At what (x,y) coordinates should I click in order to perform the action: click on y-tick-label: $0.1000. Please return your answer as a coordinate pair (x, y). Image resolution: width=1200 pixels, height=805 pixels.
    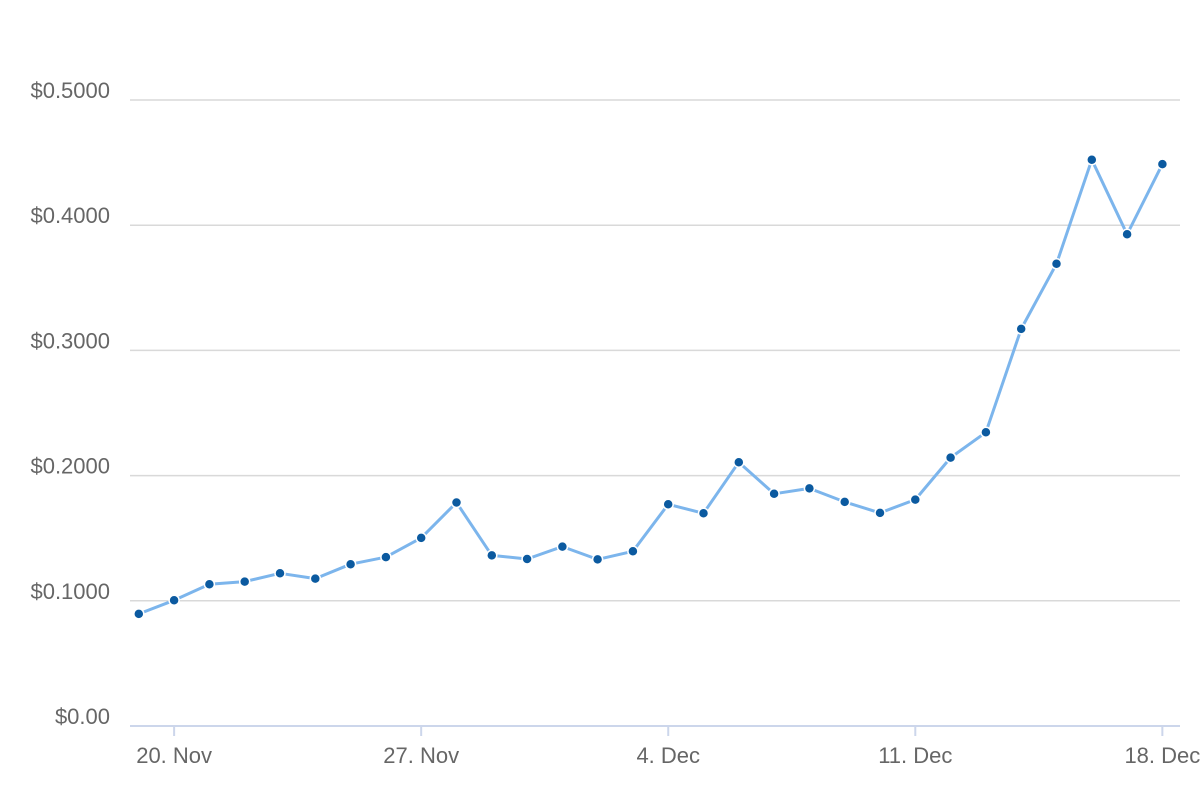
    Looking at the image, I should click on (70, 591).